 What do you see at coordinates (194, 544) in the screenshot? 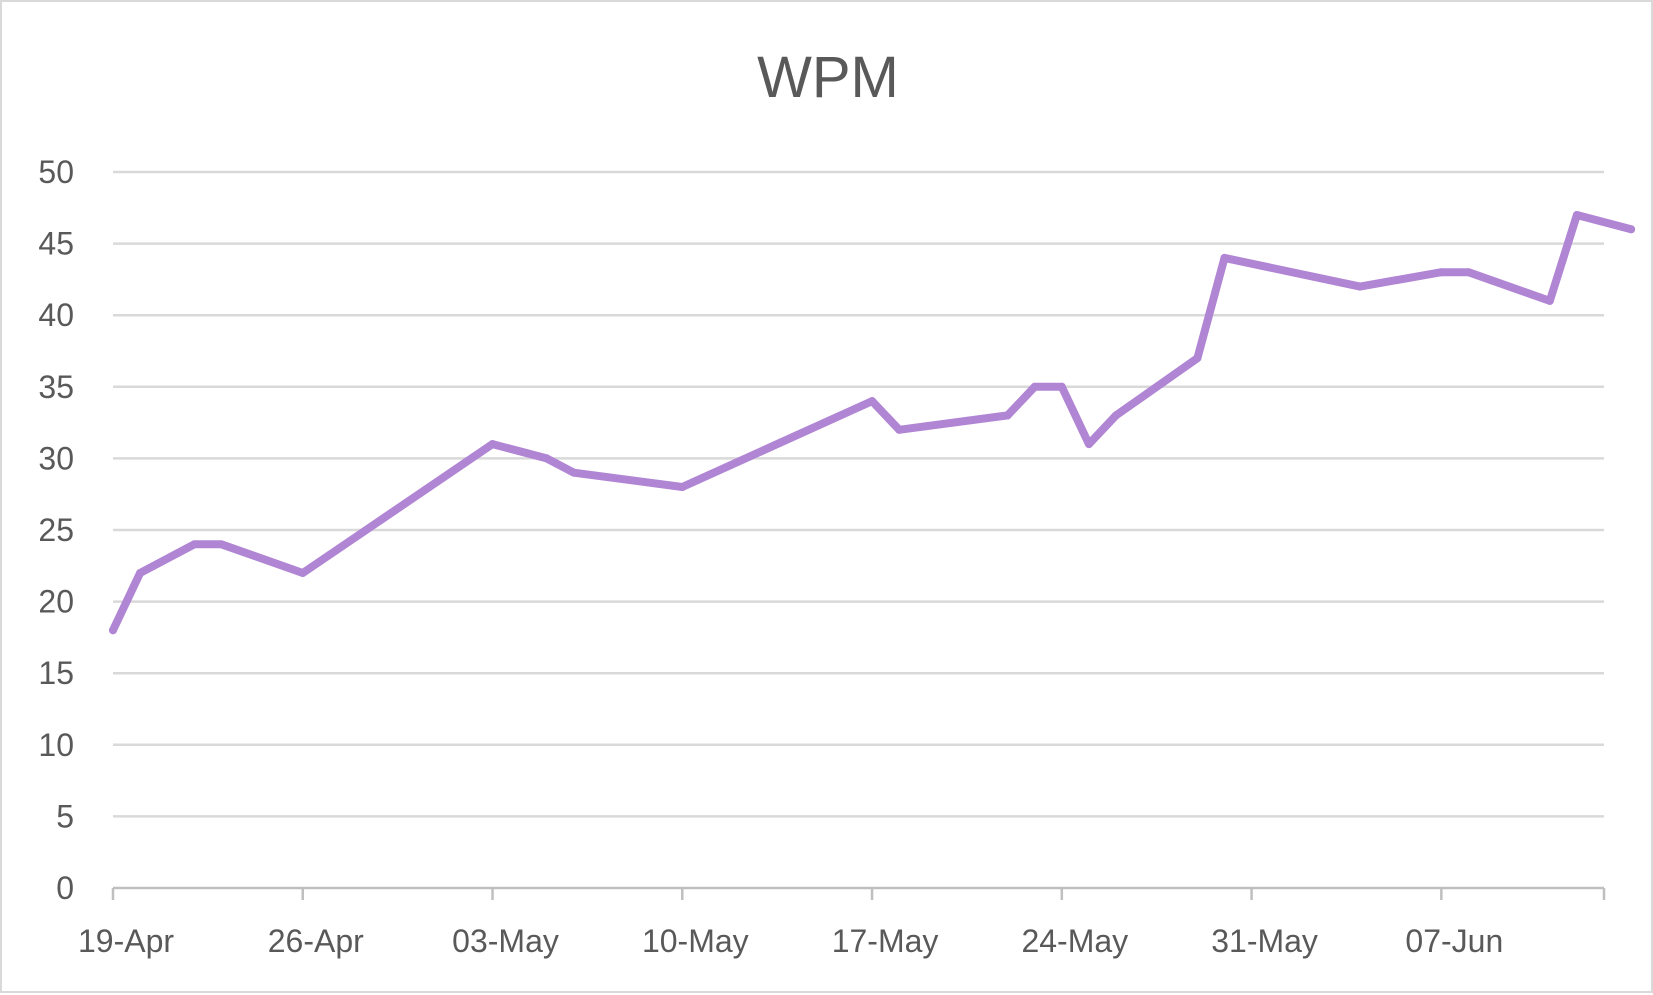
I see `data-point-22-Apr` at bounding box center [194, 544].